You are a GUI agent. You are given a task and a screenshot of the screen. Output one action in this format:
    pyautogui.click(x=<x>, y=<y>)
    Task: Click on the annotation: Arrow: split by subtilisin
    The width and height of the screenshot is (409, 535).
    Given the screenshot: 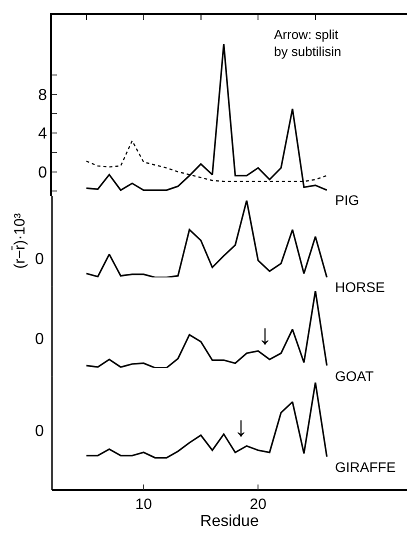 What is the action you would take?
    pyautogui.click(x=308, y=43)
    